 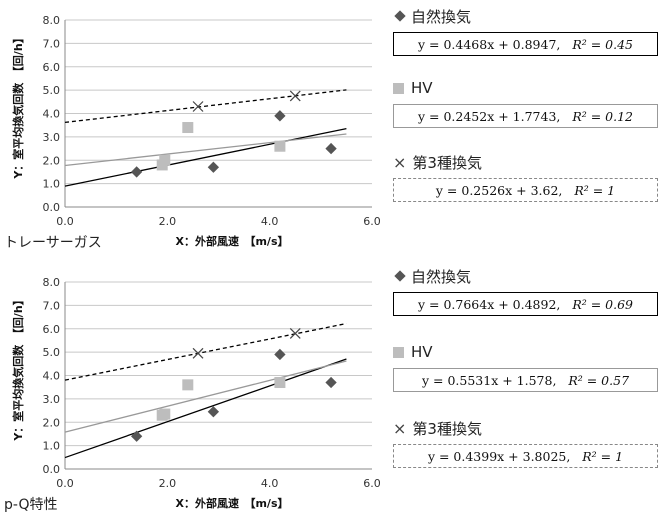 What do you see at coordinates (525, 276) in the screenshot?
I see `legend-natural-bottom: 自然換気` at bounding box center [525, 276].